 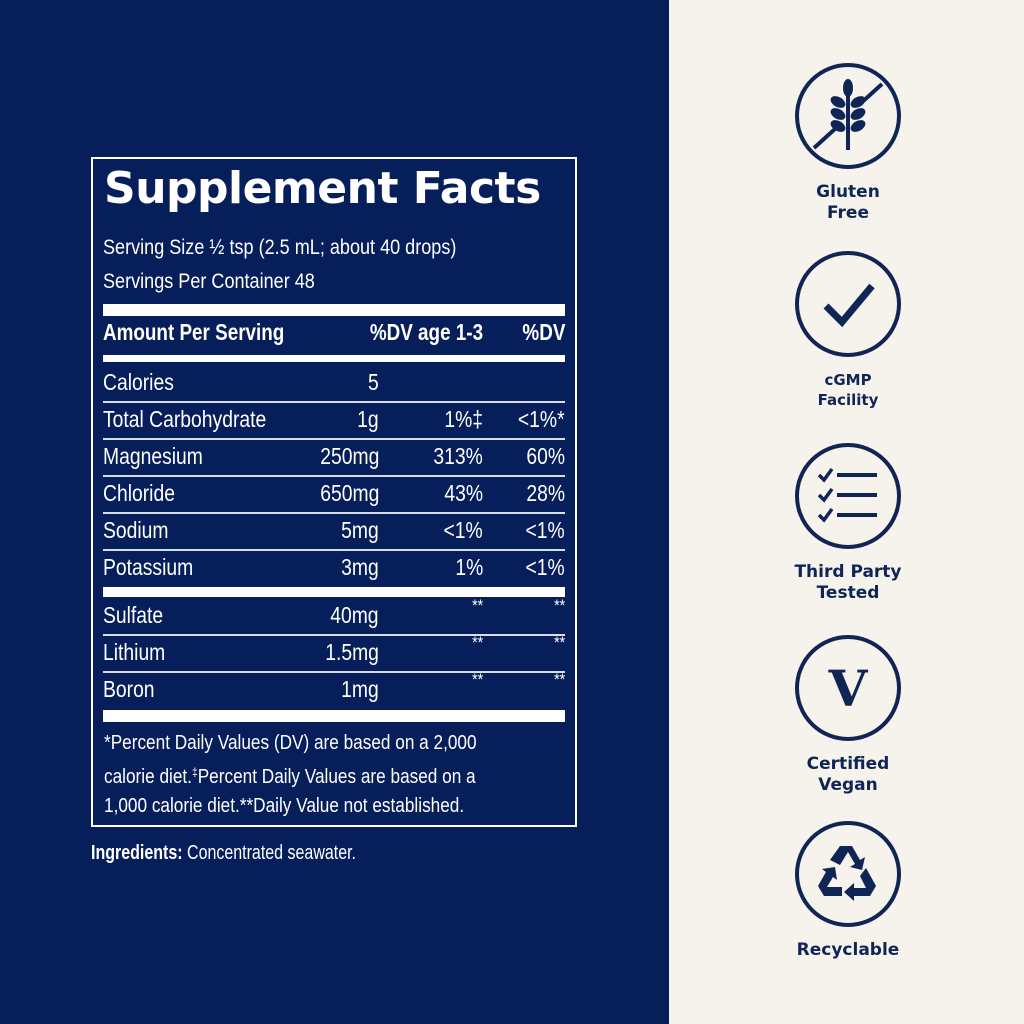 What do you see at coordinates (848, 192) in the screenshot?
I see `badge-label-line1: Gluten` at bounding box center [848, 192].